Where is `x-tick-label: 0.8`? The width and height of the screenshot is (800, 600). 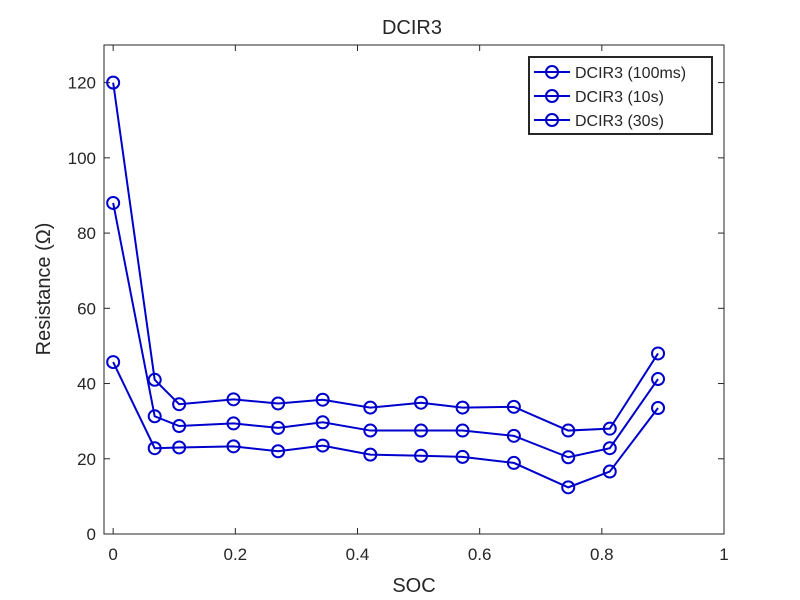 x-tick-label: 0.8 is located at coordinates (602, 554).